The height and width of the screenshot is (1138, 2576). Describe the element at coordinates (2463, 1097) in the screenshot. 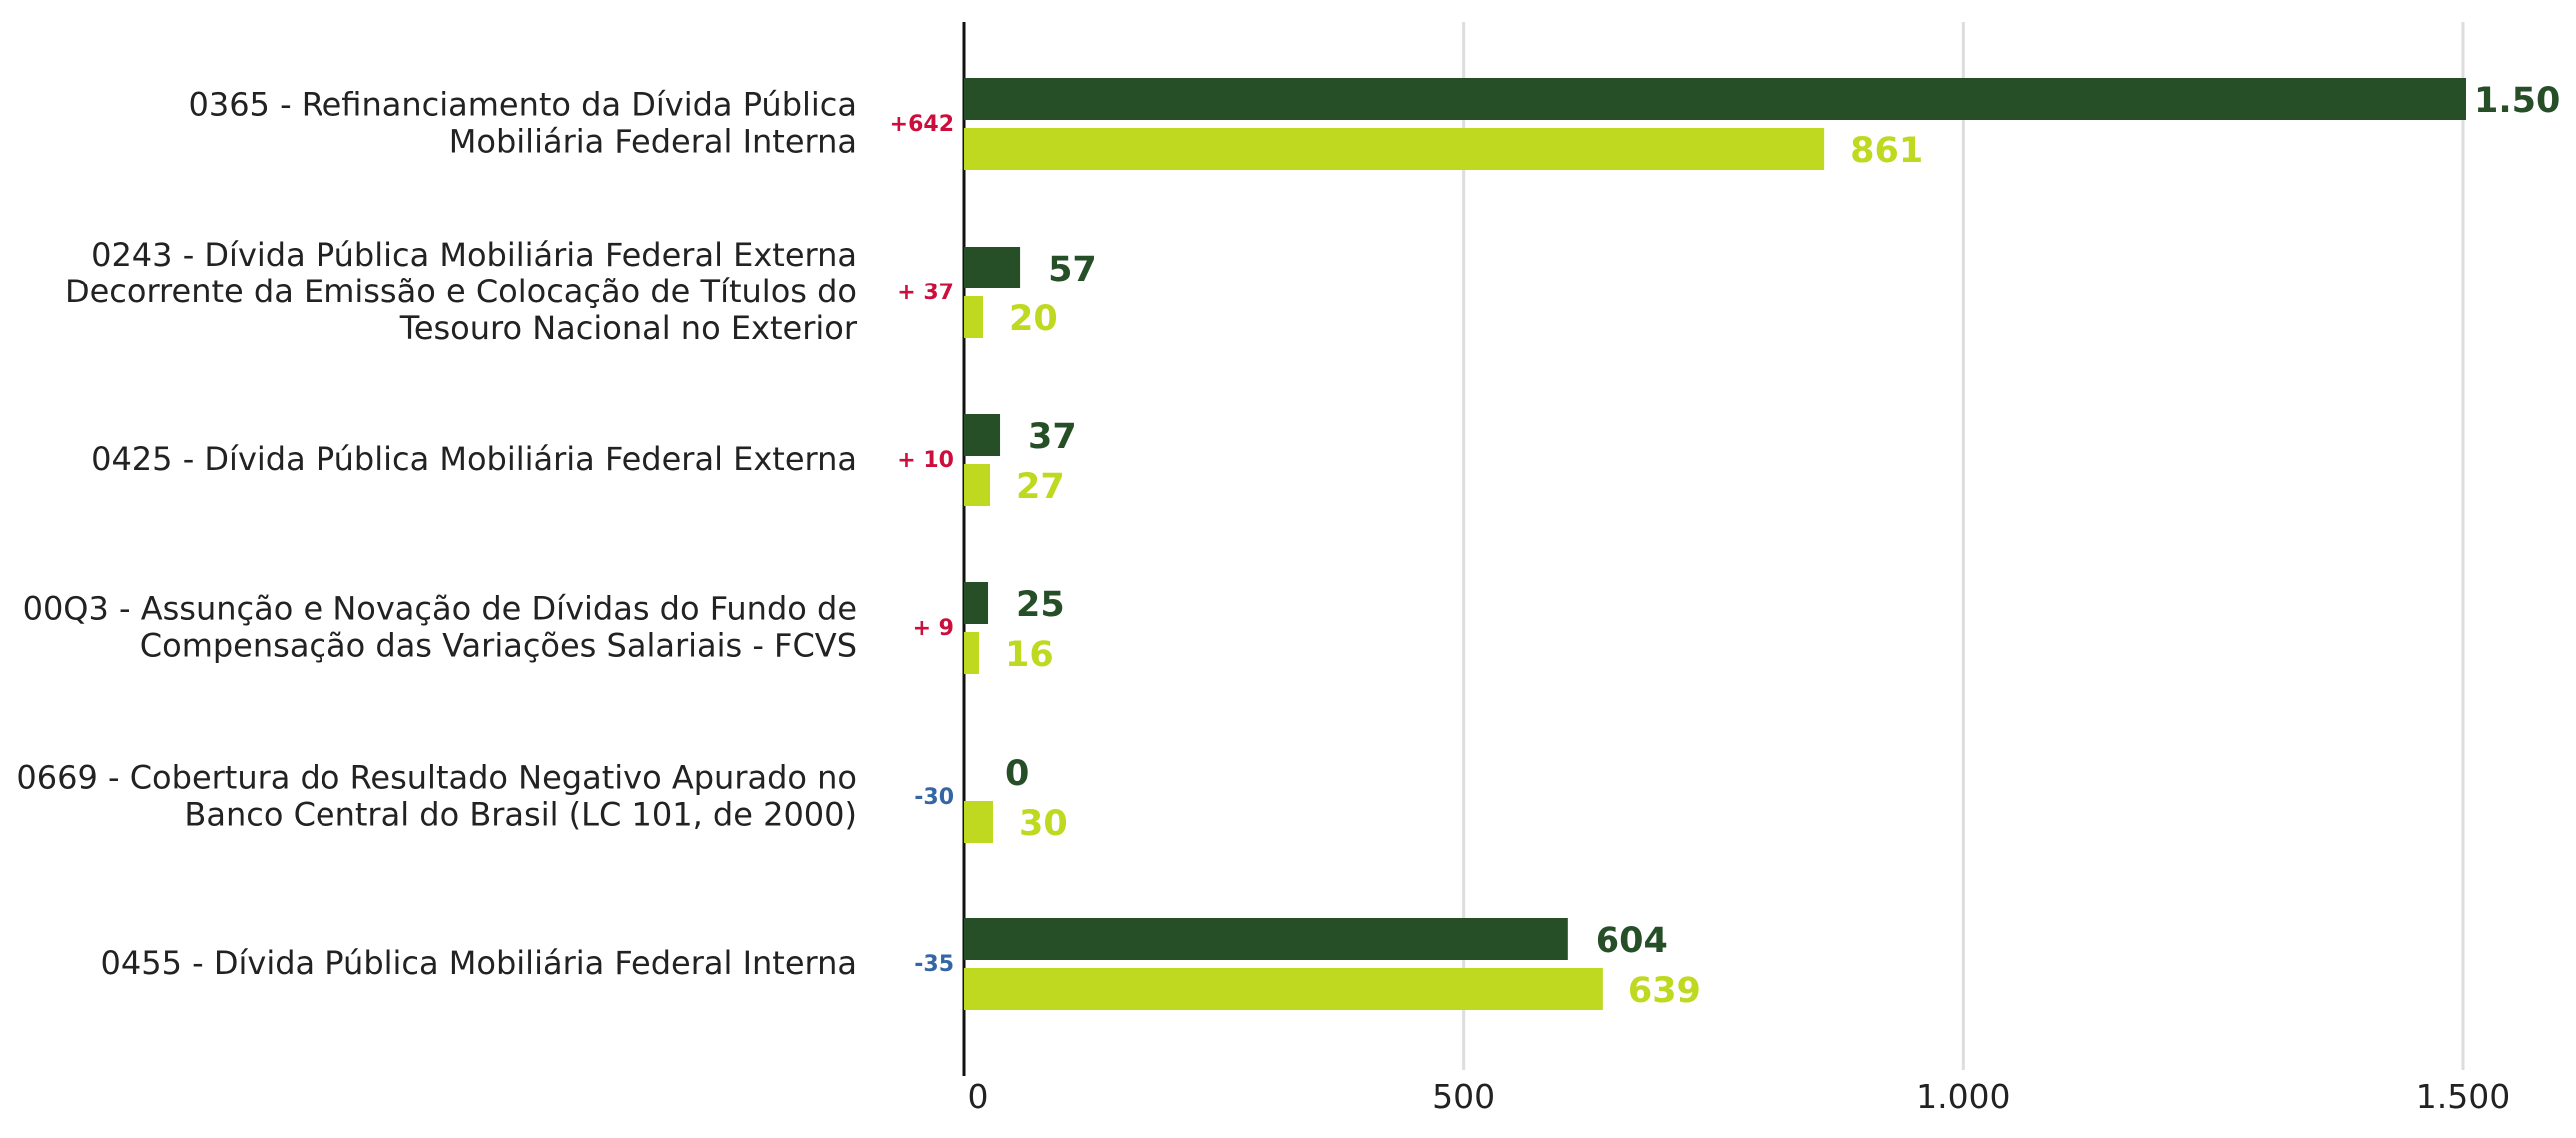

I see `x-tick-label: 1.500` at that location.